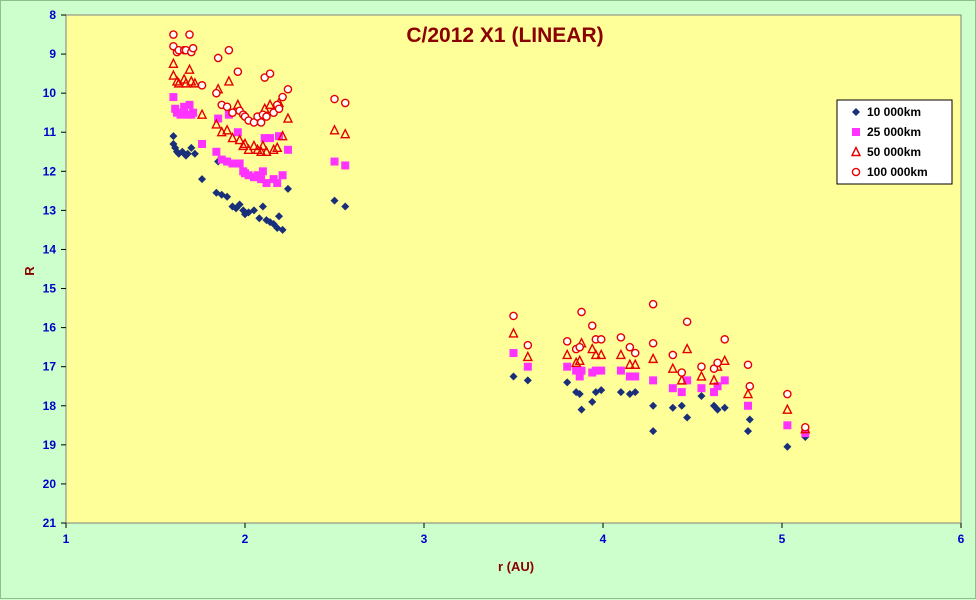  Describe the element at coordinates (897, 172) in the screenshot. I see `legend-label: 100 000km` at that location.